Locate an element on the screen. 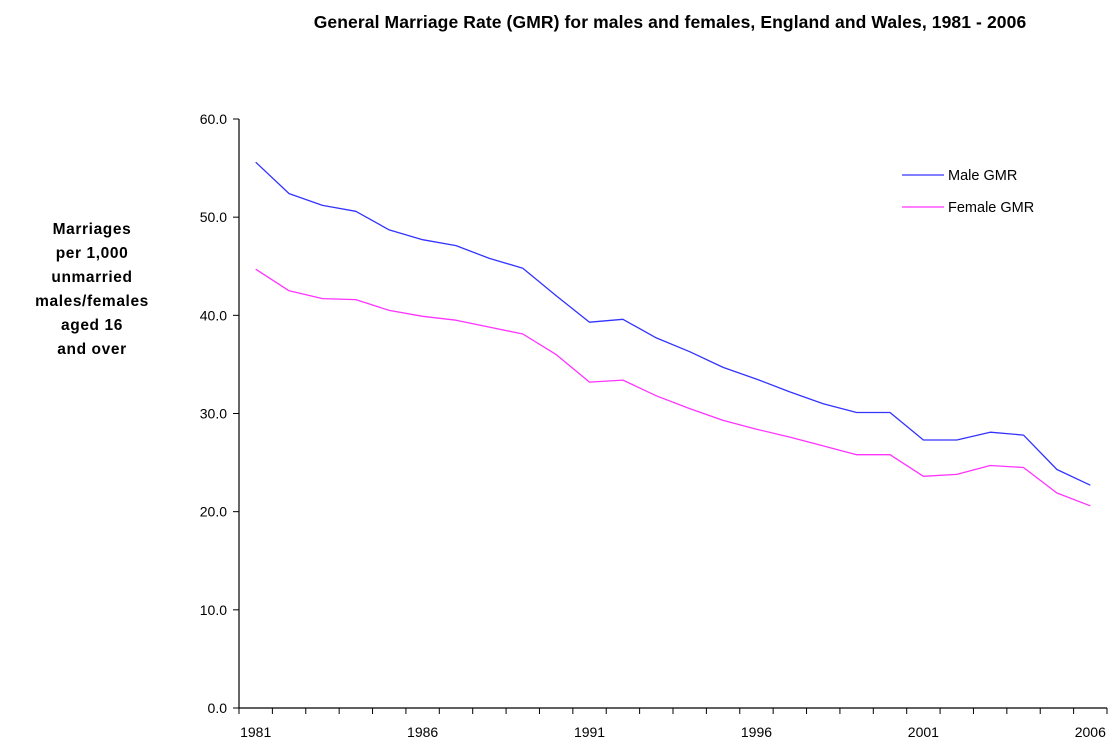 The width and height of the screenshot is (1113, 747). y-tick-label: 60.0 is located at coordinates (213, 119).